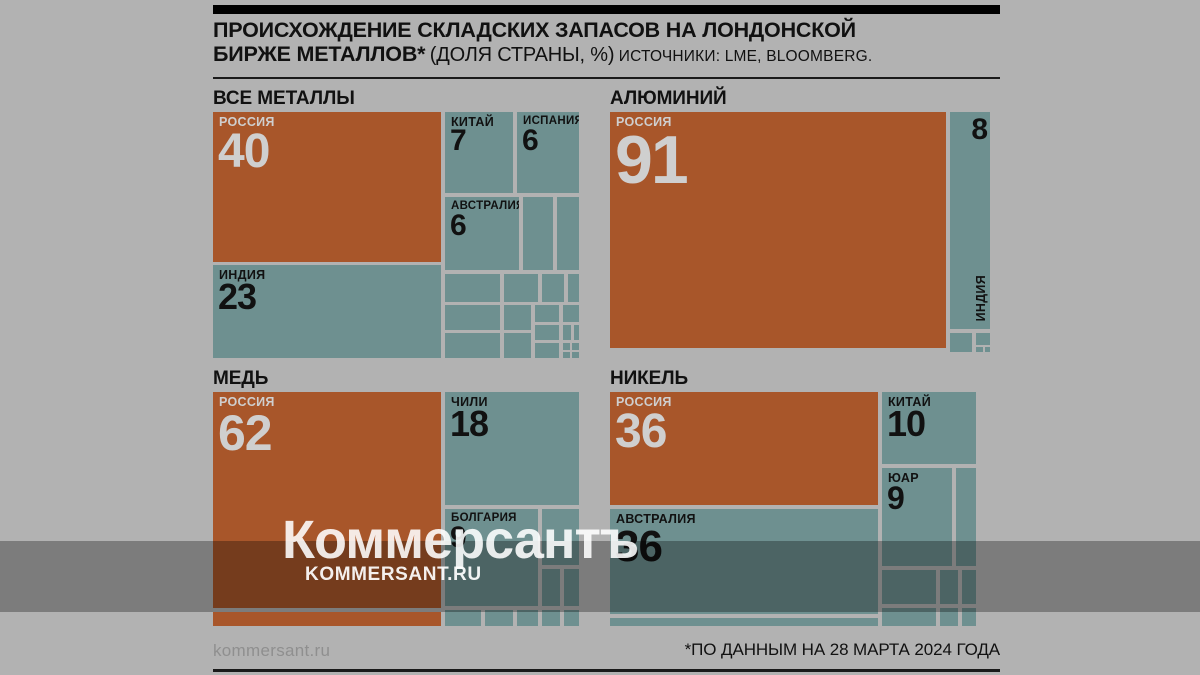  What do you see at coordinates (600, 576) in the screenshot?
I see `watermark-band` at bounding box center [600, 576].